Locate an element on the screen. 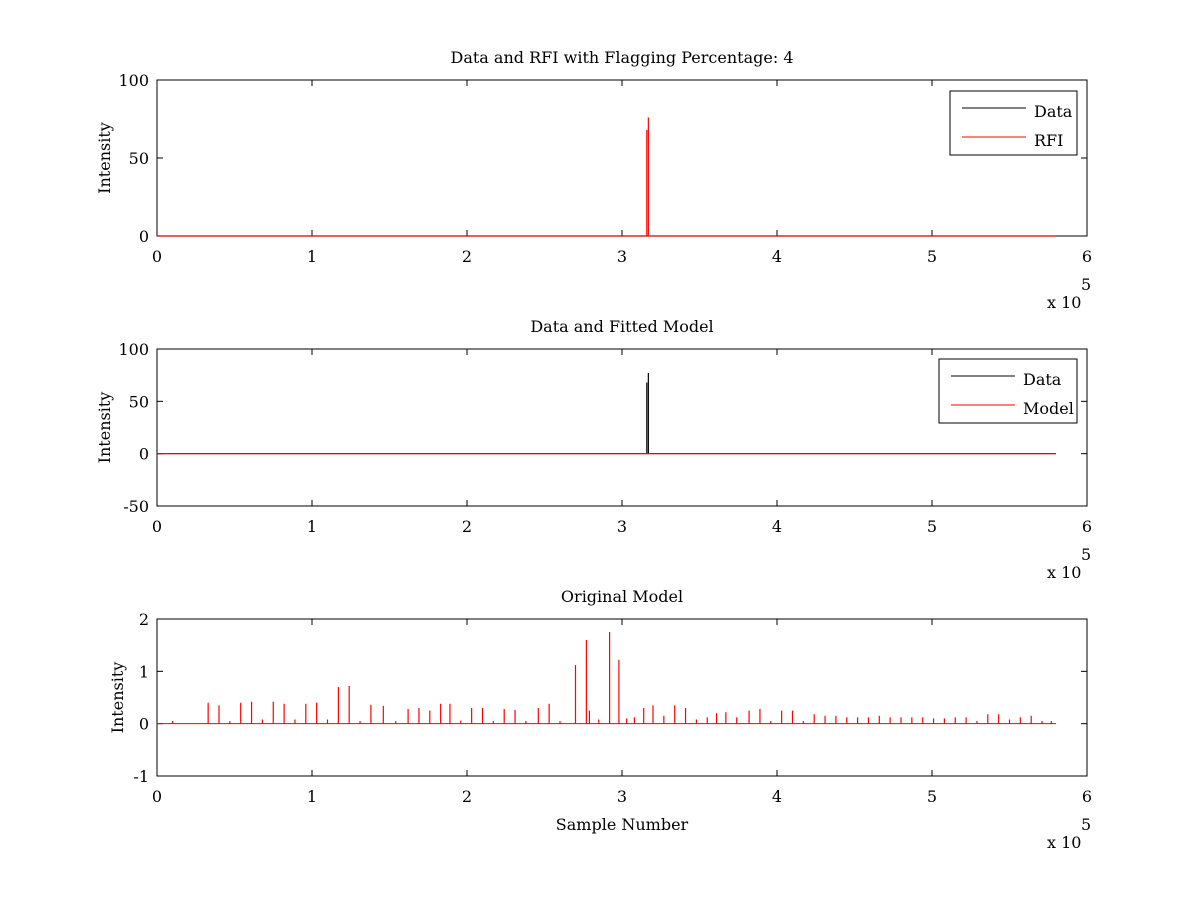 The image size is (1200, 900). x-axis-label: Sample Number is located at coordinates (622, 824).